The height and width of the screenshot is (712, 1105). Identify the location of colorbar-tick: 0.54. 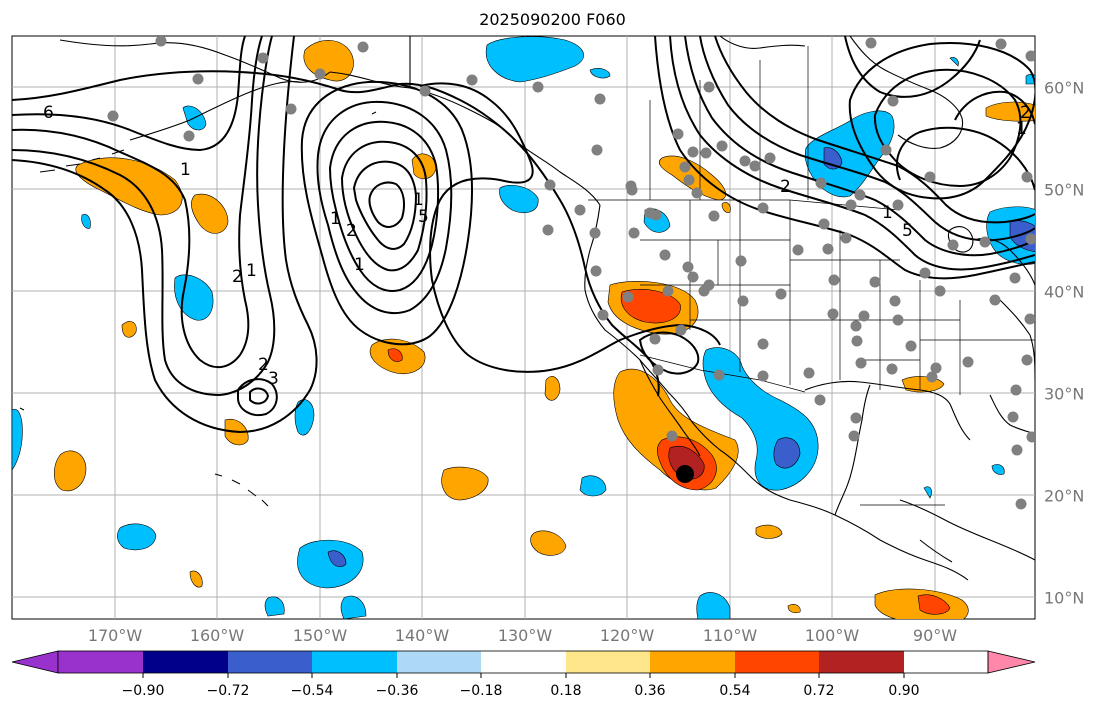
(735, 691).